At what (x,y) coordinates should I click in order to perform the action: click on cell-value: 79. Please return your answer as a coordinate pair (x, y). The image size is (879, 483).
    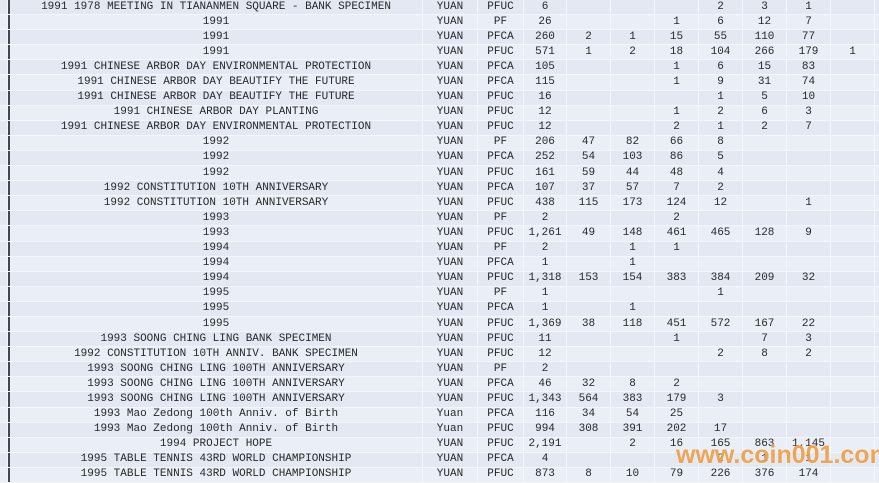
    Looking at the image, I should click on (677, 474).